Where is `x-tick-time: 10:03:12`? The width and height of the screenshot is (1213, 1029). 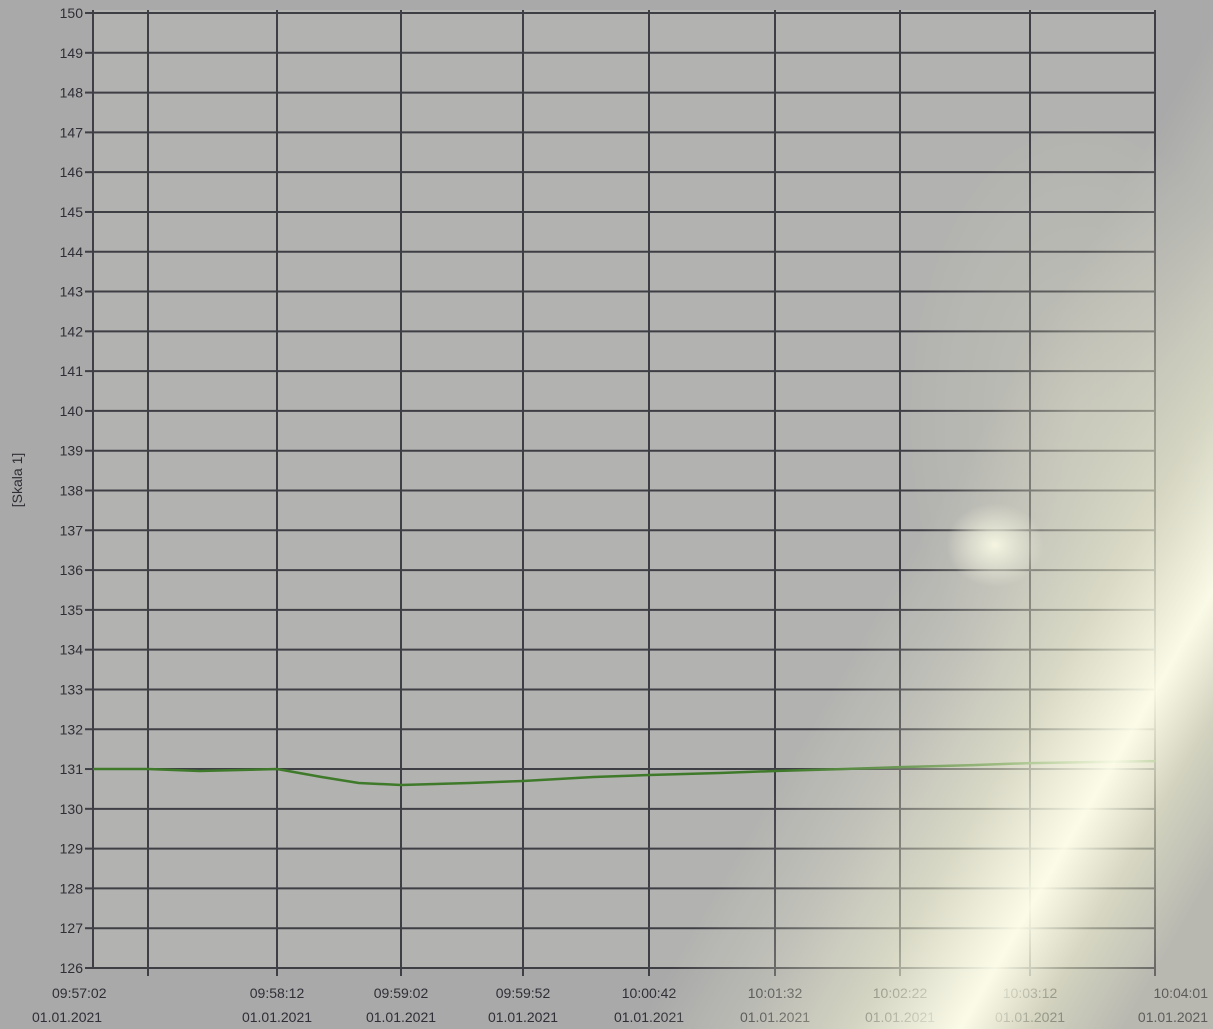 x-tick-time: 10:03:12 is located at coordinates (1030, 993).